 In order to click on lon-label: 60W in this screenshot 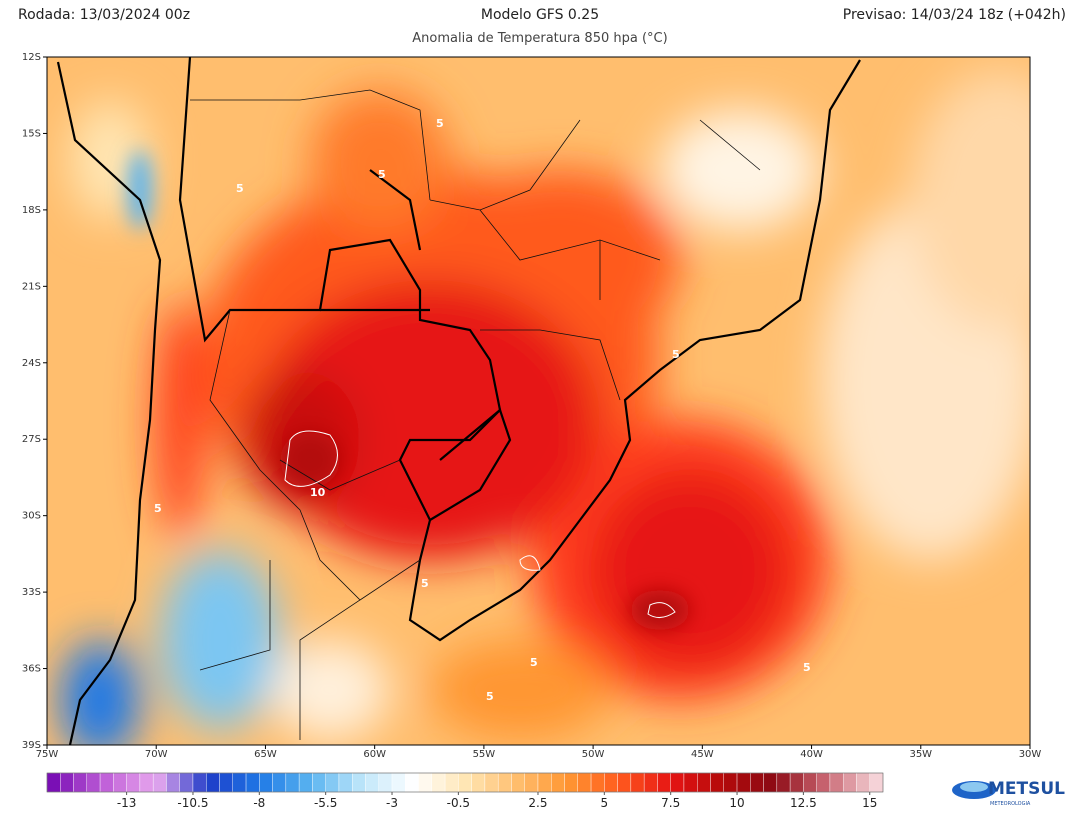, I will do `click(374, 754)`.